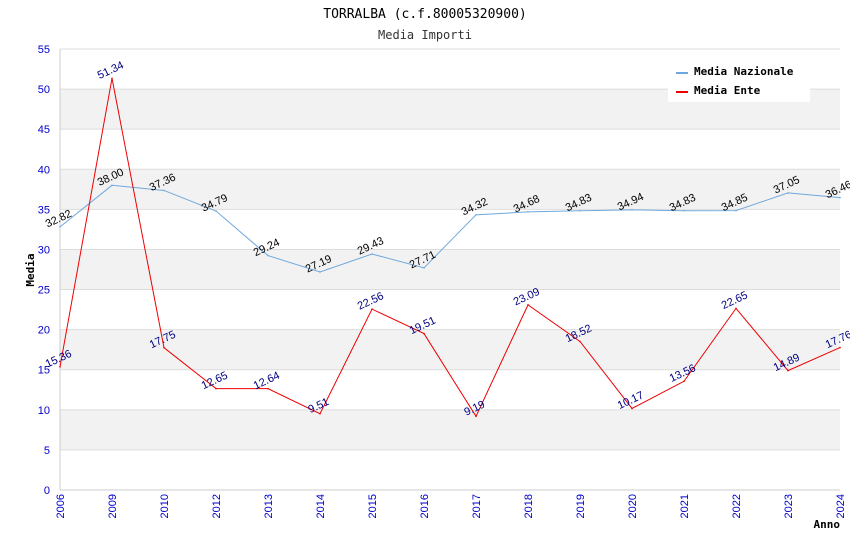 The image size is (850, 550). I want to click on y-tick-label: 50, so click(44, 90).